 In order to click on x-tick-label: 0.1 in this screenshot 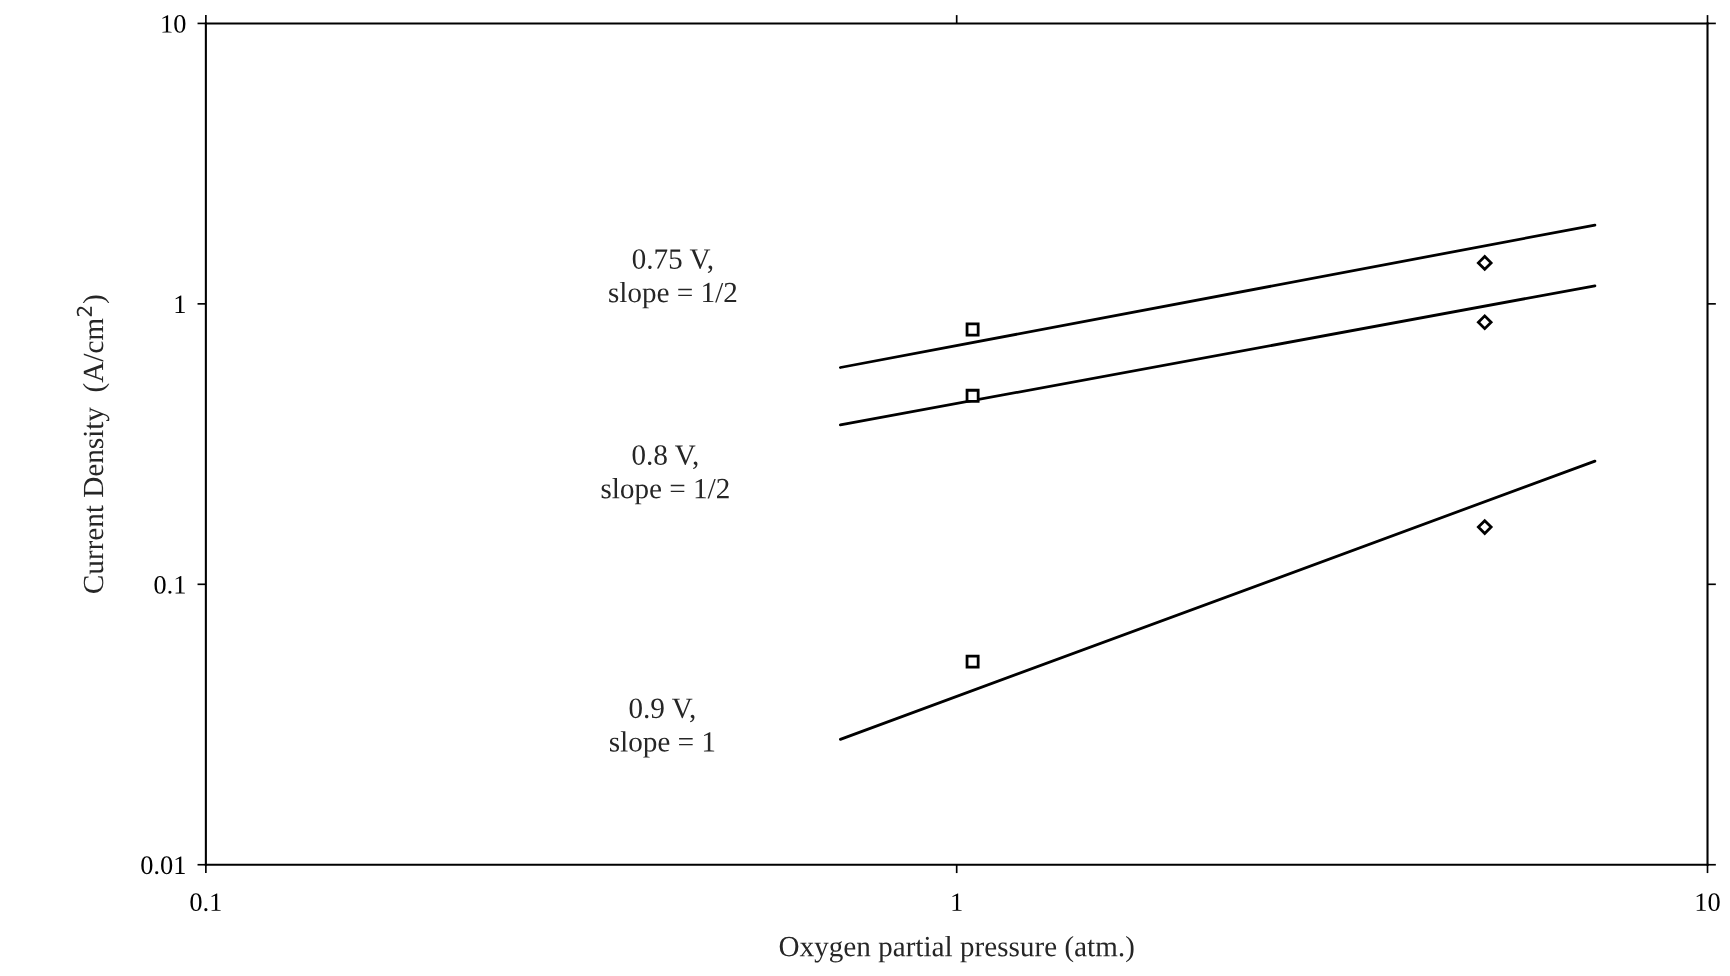, I will do `click(205, 902)`.